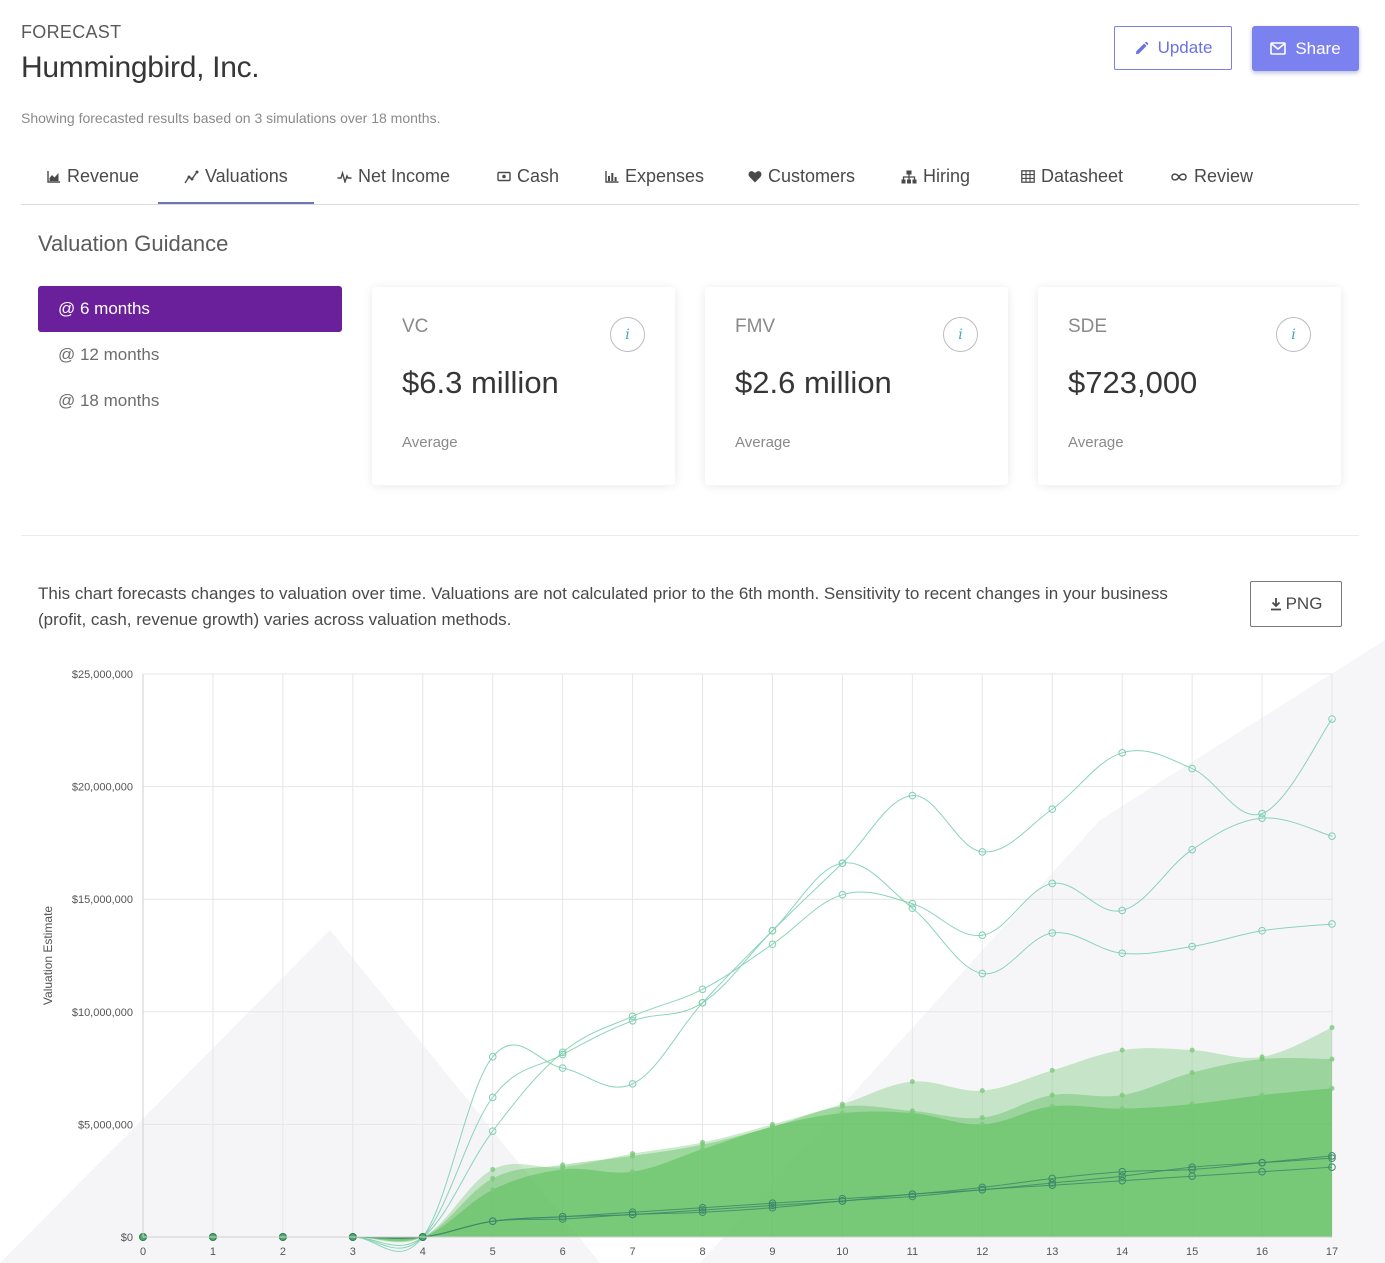 The image size is (1385, 1263). Describe the element at coordinates (93, 176) in the screenshot. I see `tab-revenue: Revenue` at that location.